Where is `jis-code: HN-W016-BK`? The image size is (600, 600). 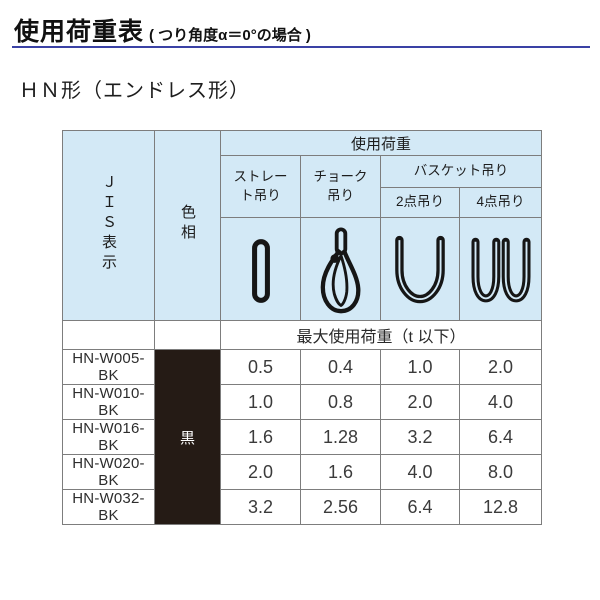
jis-code: HN-W016-BK is located at coordinates (108, 437).